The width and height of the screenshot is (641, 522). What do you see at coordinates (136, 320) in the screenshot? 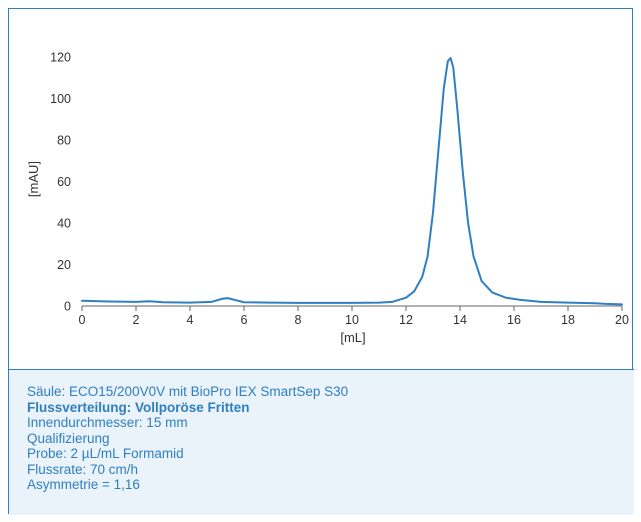
I see `x-tick-label: 2` at bounding box center [136, 320].